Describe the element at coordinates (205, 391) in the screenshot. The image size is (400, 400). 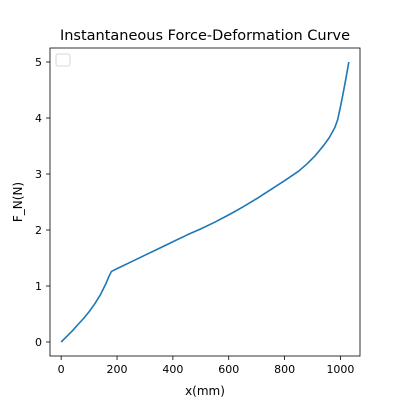
I see `x-axis-label: x(mm)` at that location.